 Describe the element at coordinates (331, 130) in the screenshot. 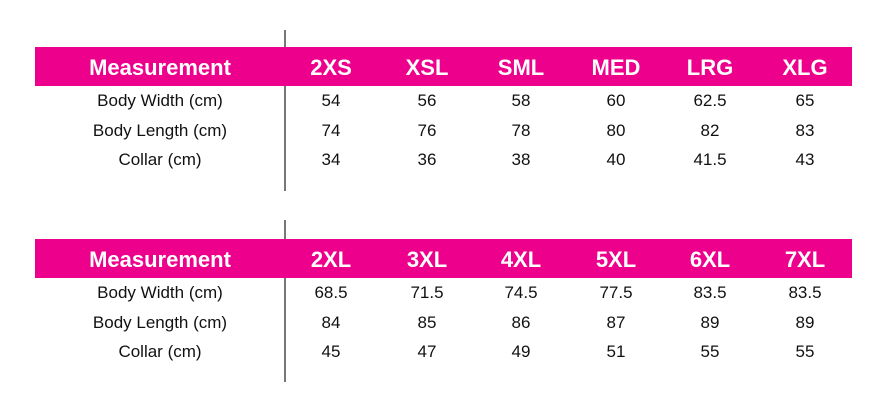

I see `table-cell: 74` at that location.